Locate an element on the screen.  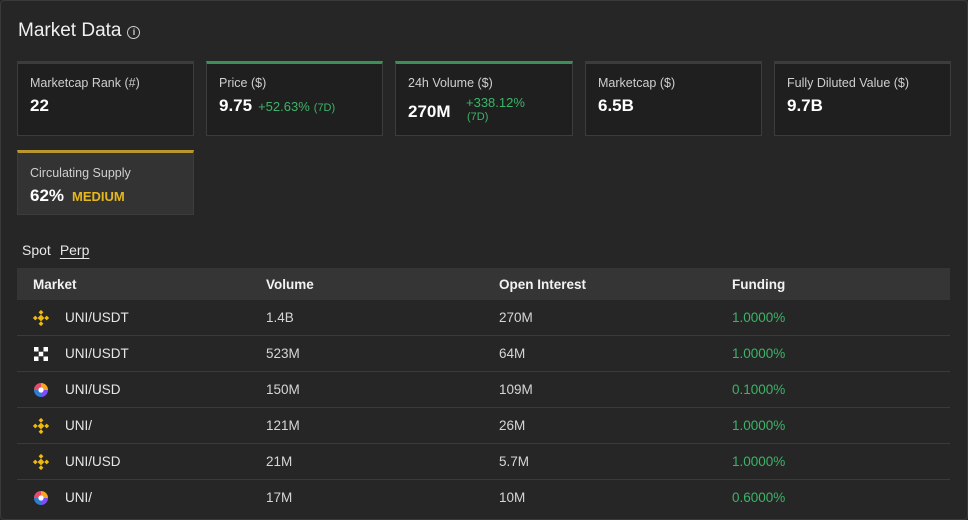
page-title: Market Data is located at coordinates (70, 30).